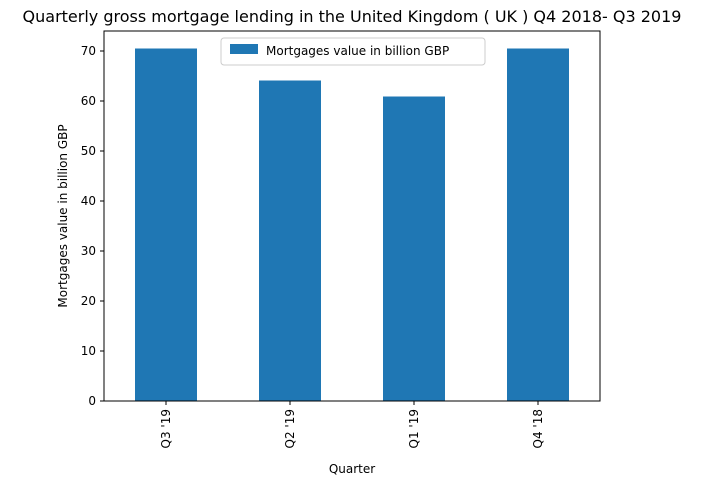 Image resolution: width=703 pixels, height=486 pixels. I want to click on y-axis: 0 10 20 30 40 50 60 70, so click(92, 226).